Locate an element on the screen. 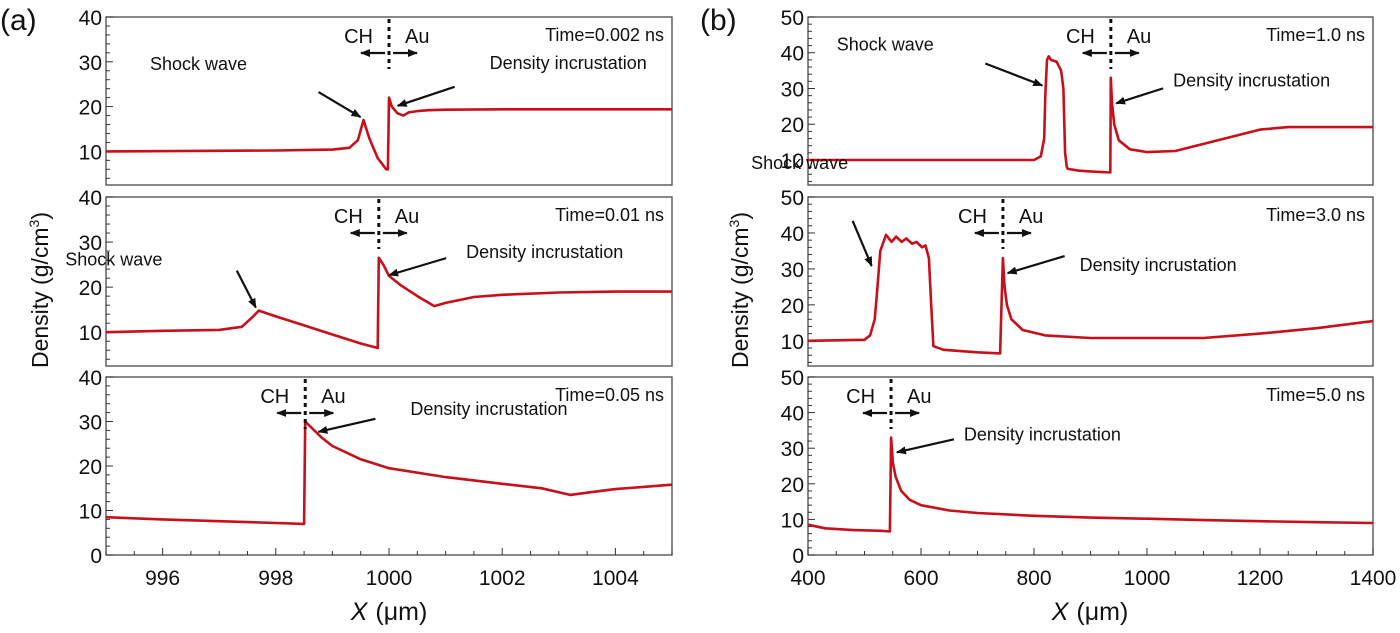  y-axis-label-b: Density (g/cm3) is located at coordinates (739, 290).